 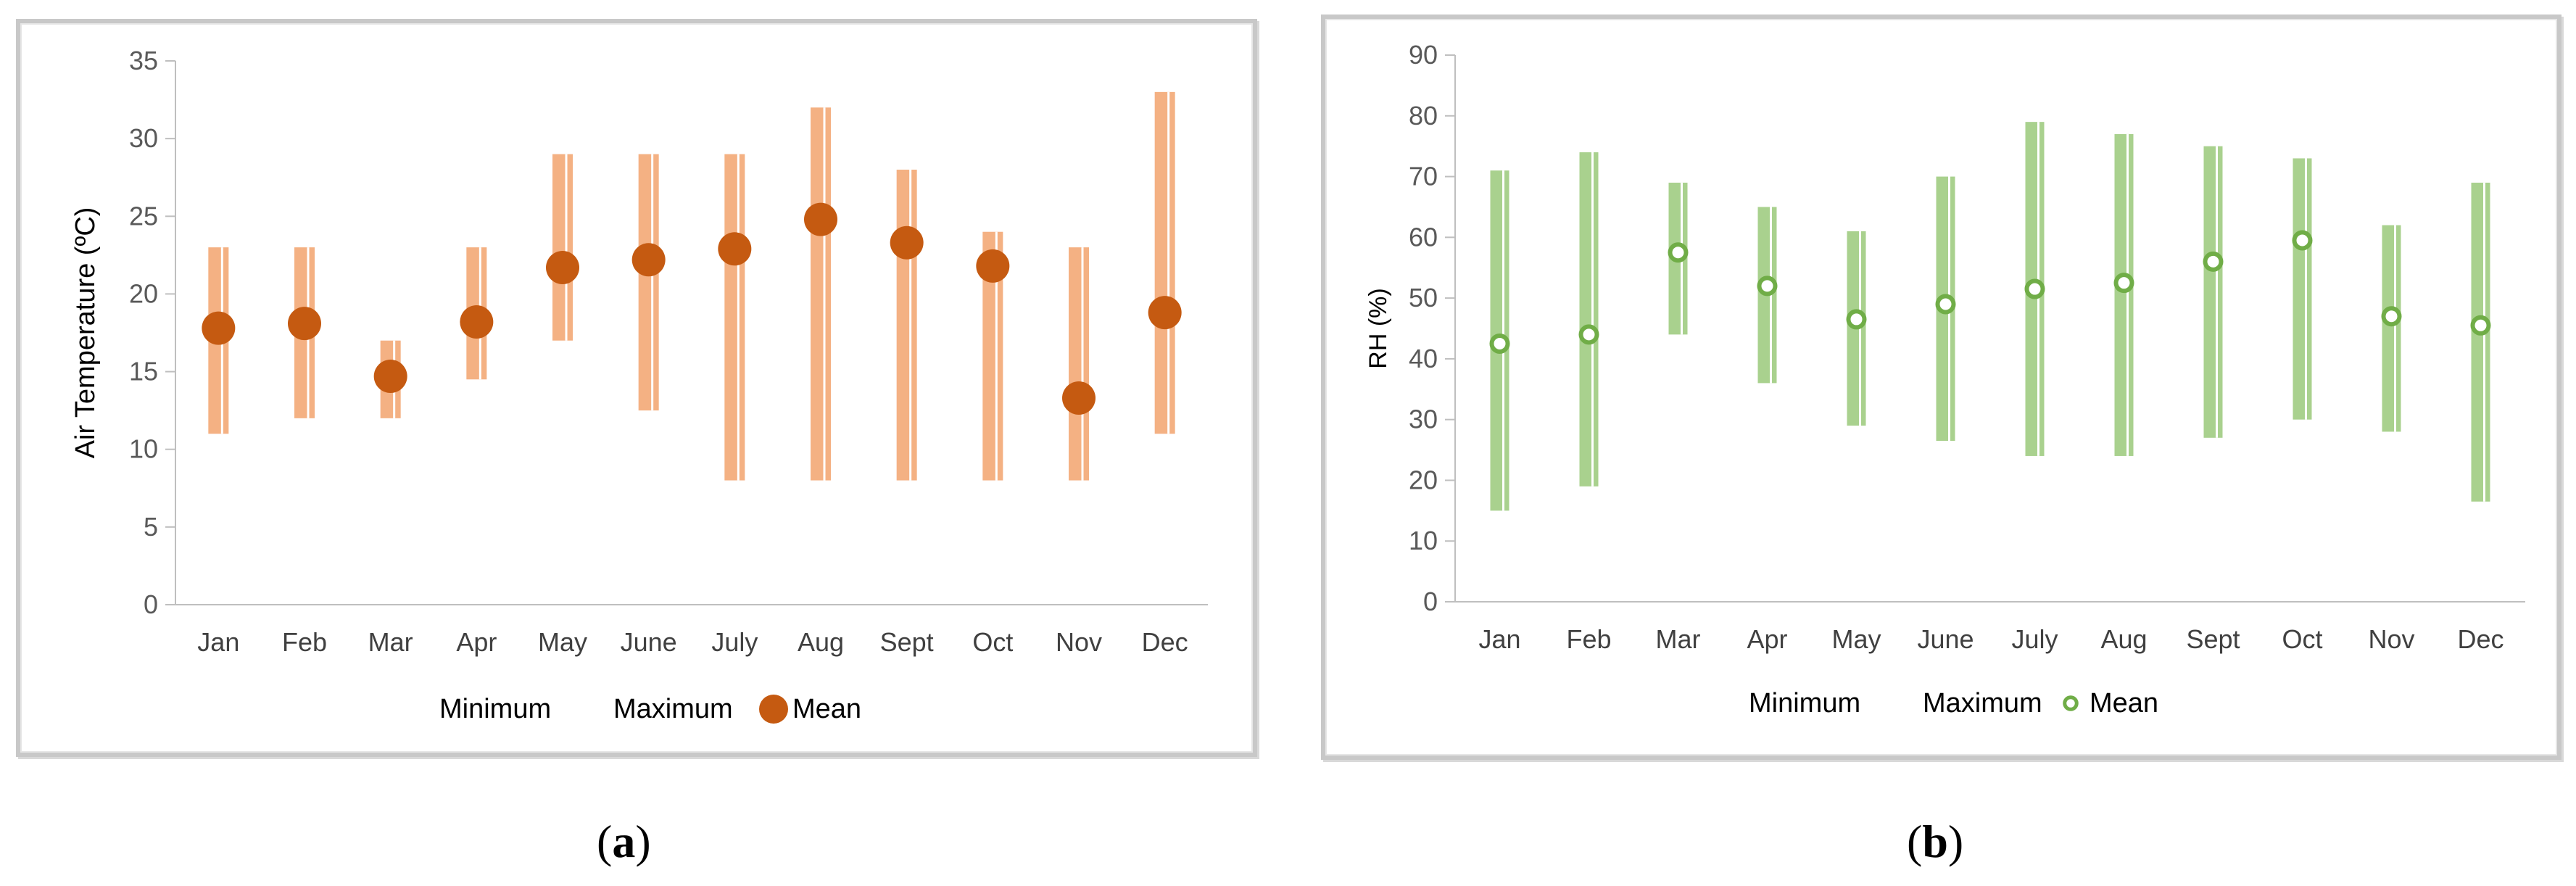 I want to click on y-tick-label: 70, so click(x=1424, y=176).